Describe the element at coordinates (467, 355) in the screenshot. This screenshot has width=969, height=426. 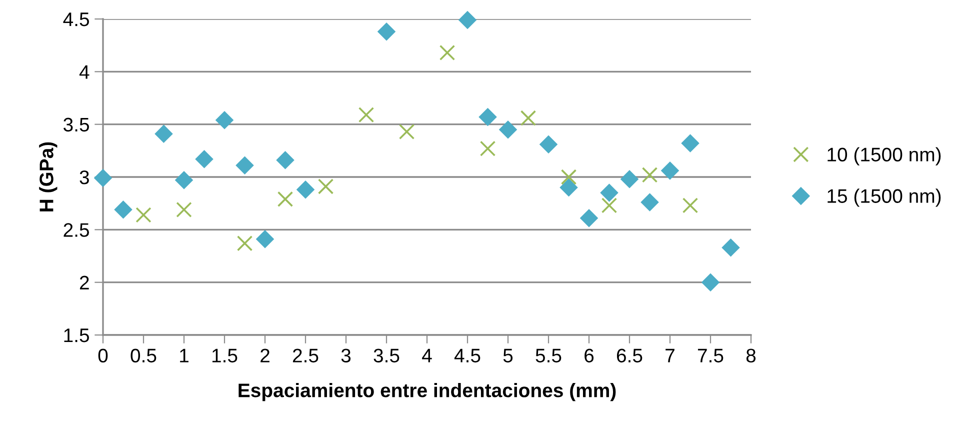
I see `x-tick-label: 4.5` at that location.